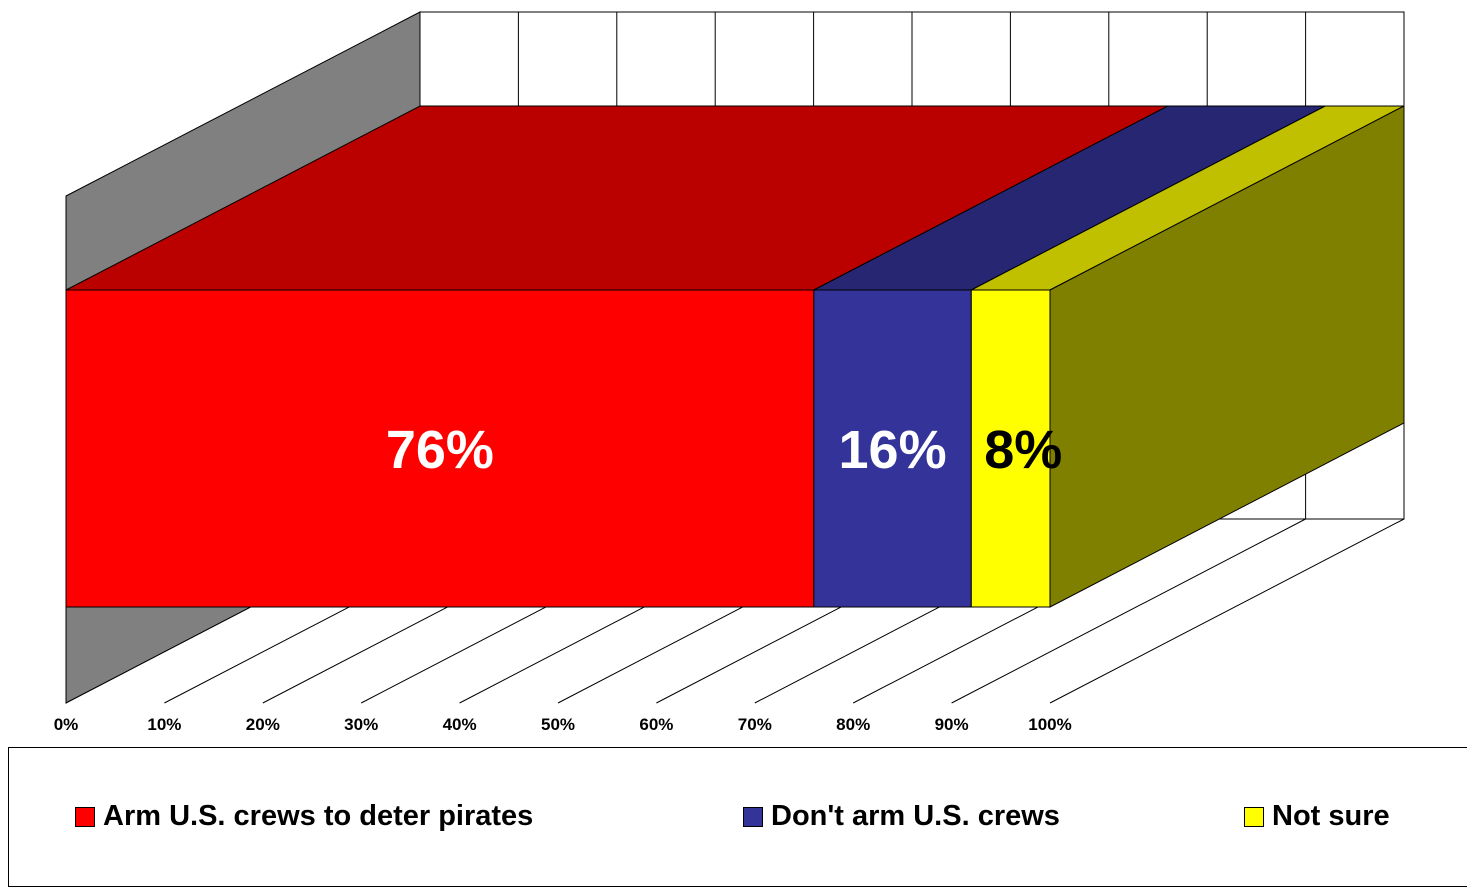 The width and height of the screenshot is (1467, 887). Describe the element at coordinates (66, 724) in the screenshot. I see `x-tick-label: 0%` at that location.